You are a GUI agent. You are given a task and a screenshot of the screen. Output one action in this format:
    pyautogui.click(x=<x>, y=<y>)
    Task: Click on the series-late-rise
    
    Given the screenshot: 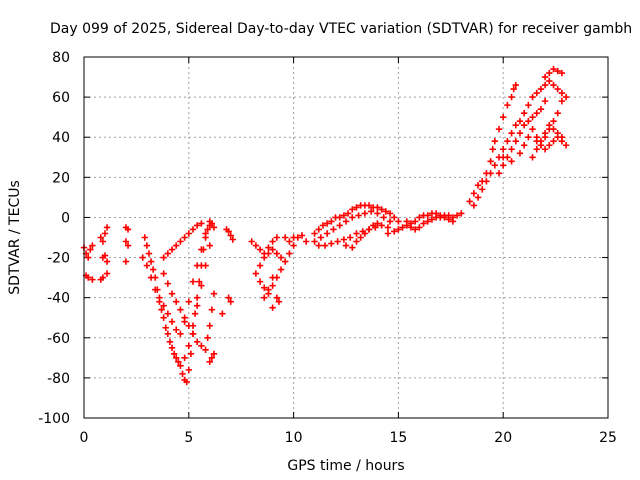 What is the action you would take?
    pyautogui.click(x=518, y=137)
    